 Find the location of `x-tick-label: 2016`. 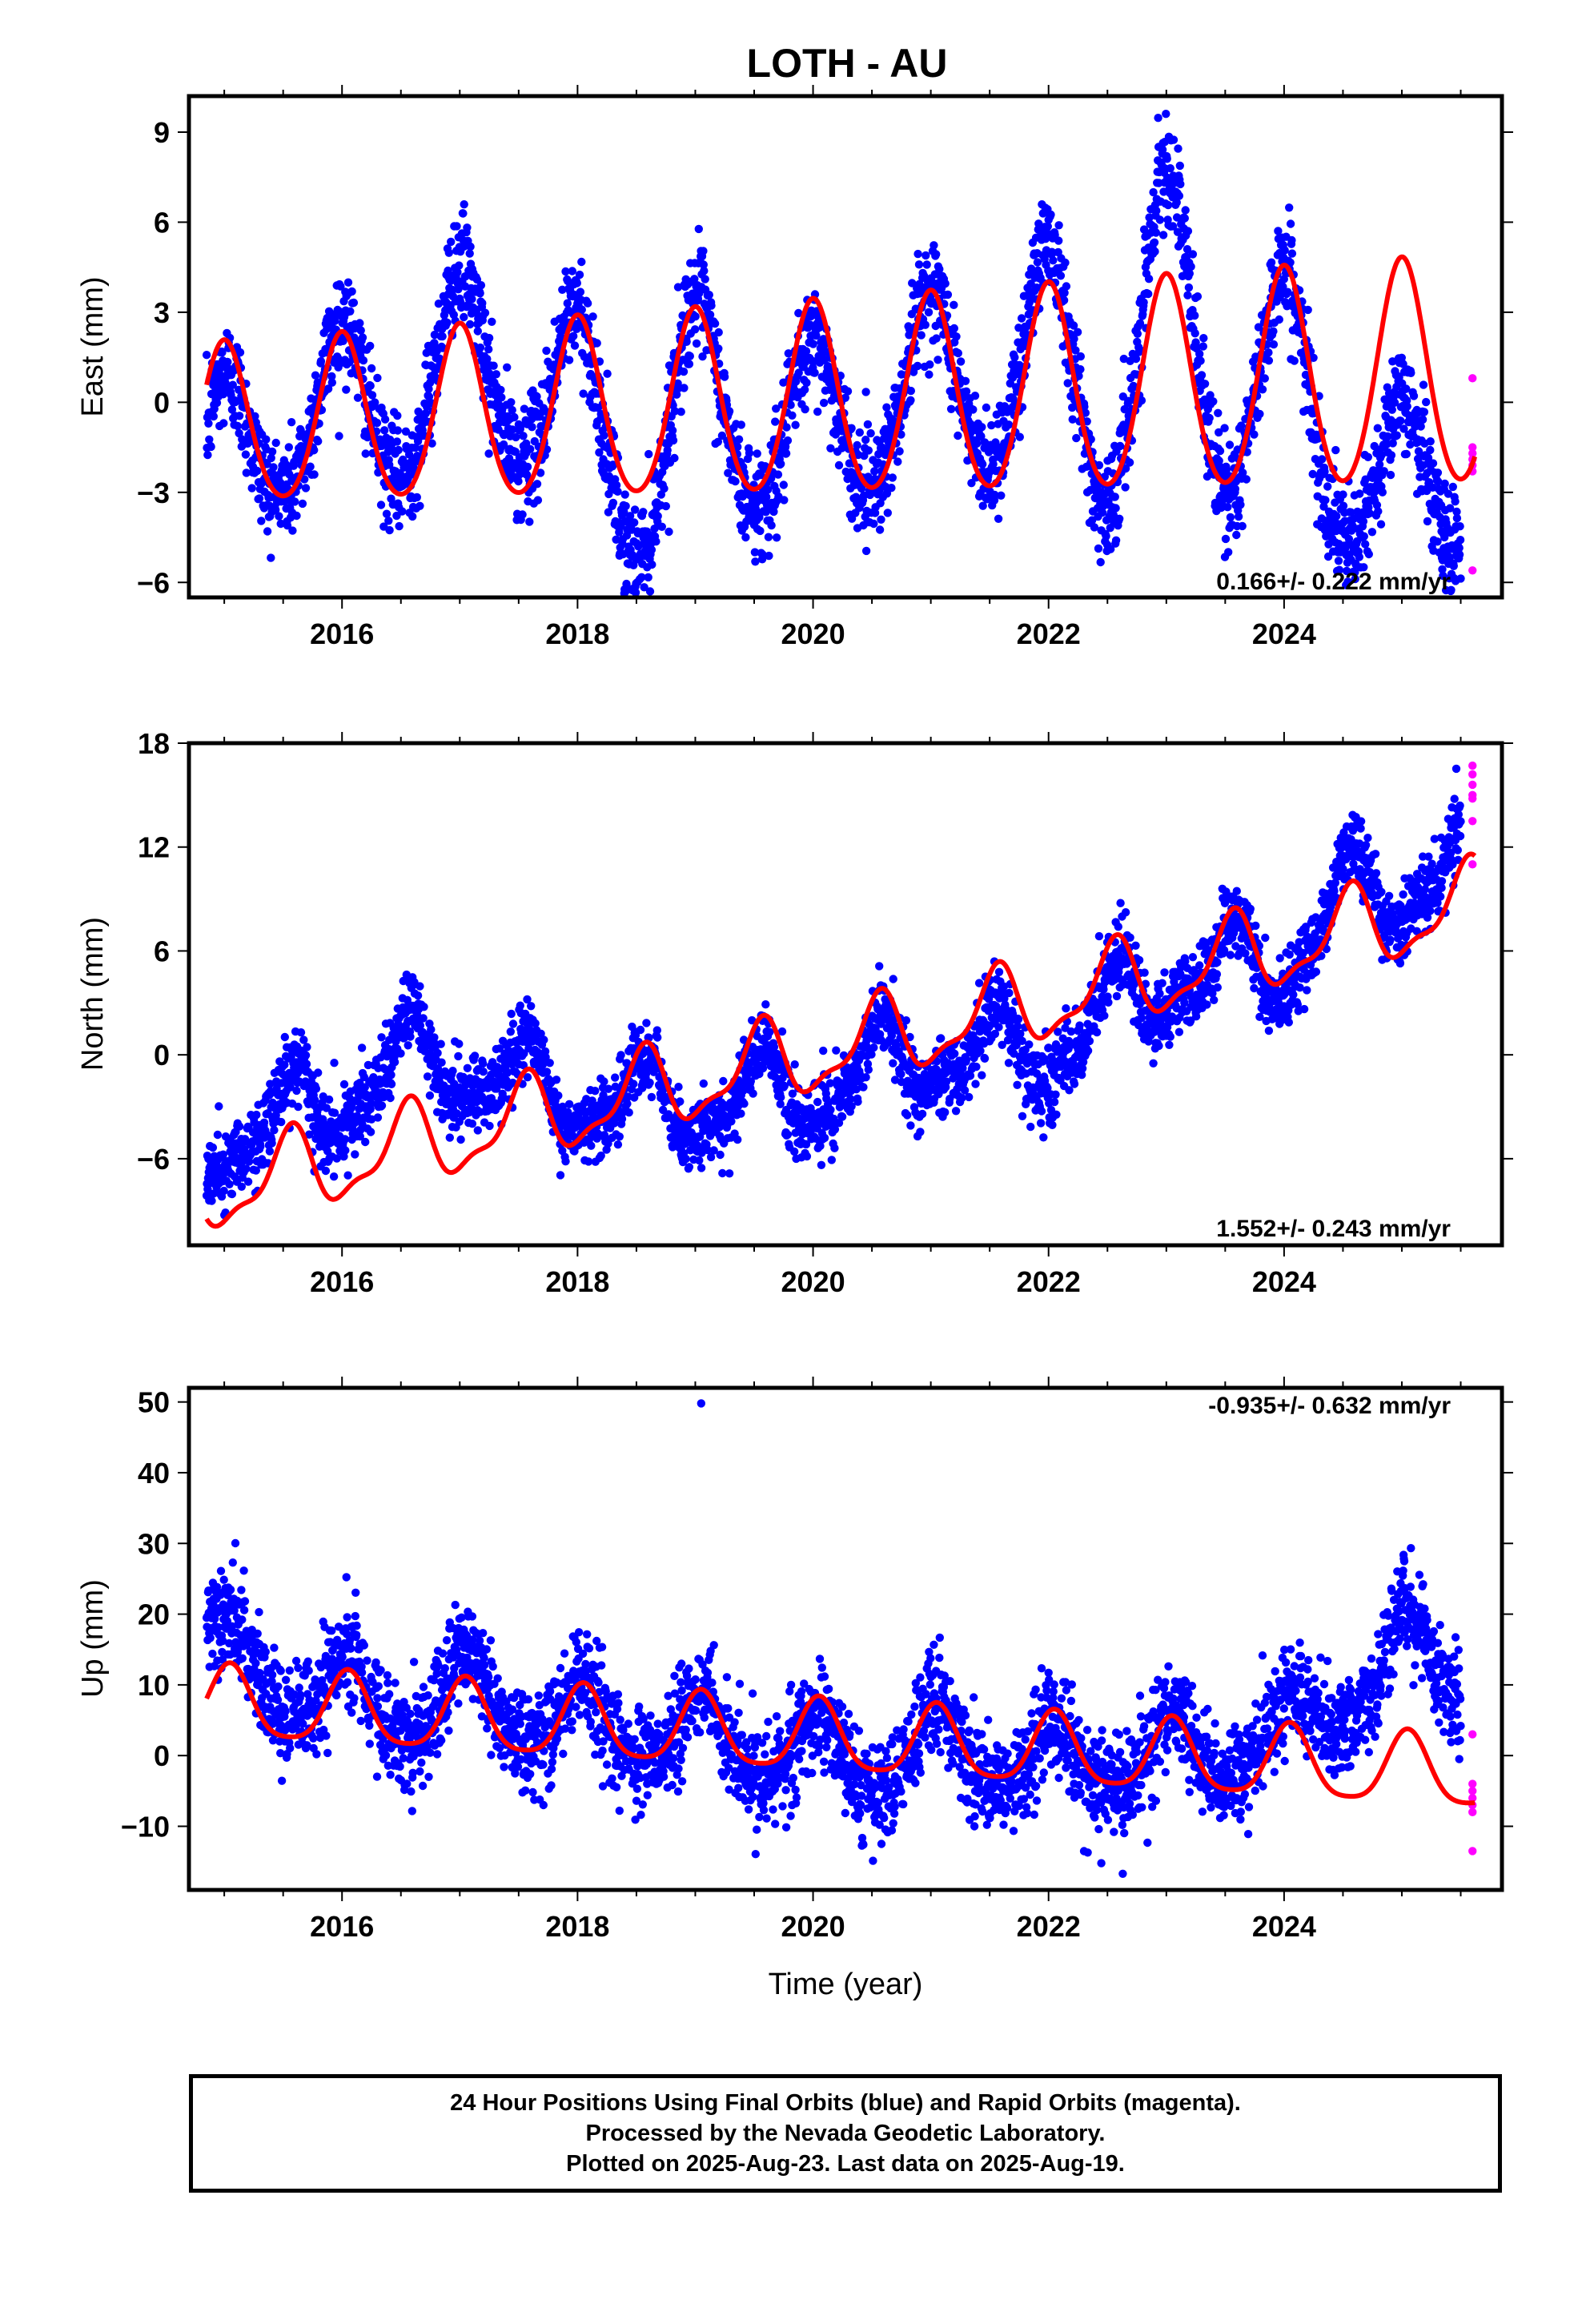

x-tick-label: 2016 is located at coordinates (342, 633).